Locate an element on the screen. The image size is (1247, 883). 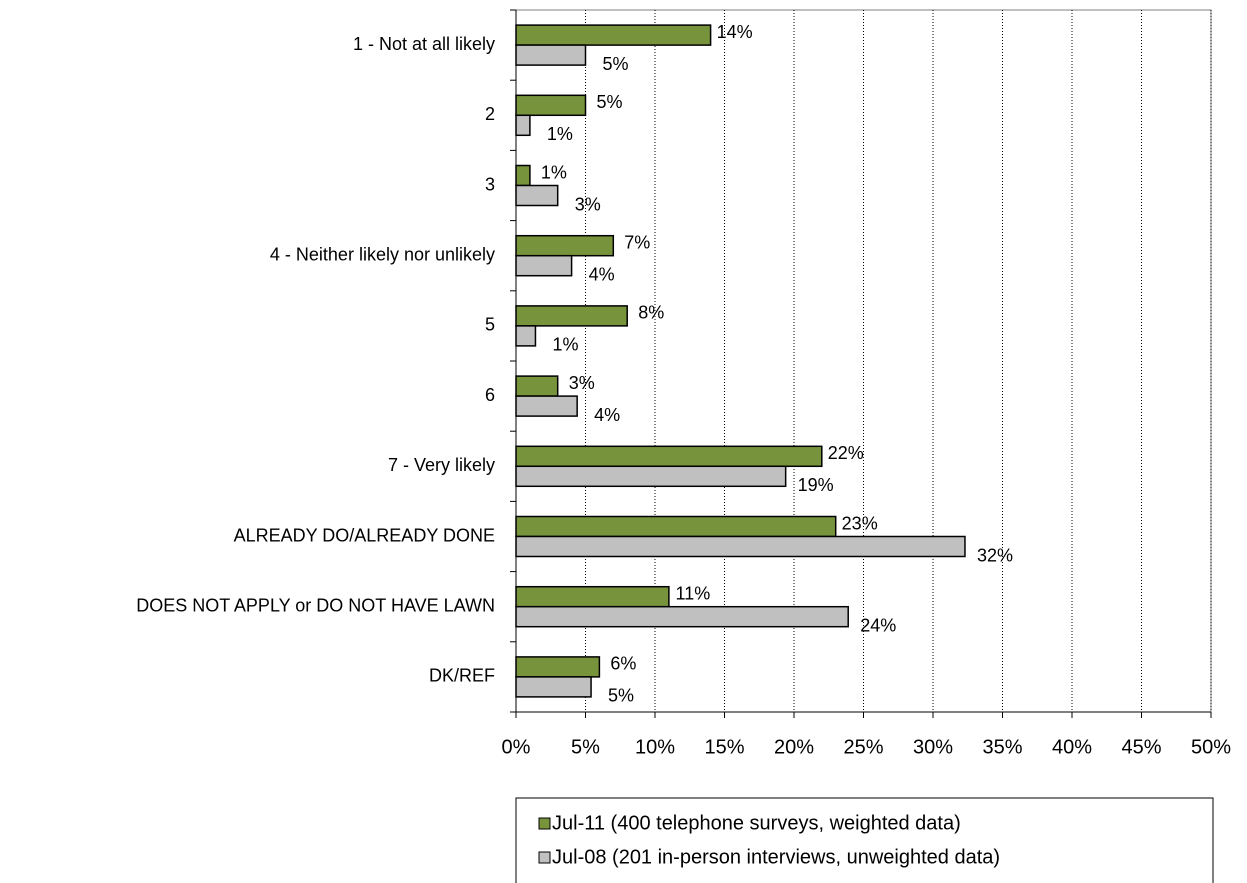
x-tick-label: 15% is located at coordinates (724, 747).